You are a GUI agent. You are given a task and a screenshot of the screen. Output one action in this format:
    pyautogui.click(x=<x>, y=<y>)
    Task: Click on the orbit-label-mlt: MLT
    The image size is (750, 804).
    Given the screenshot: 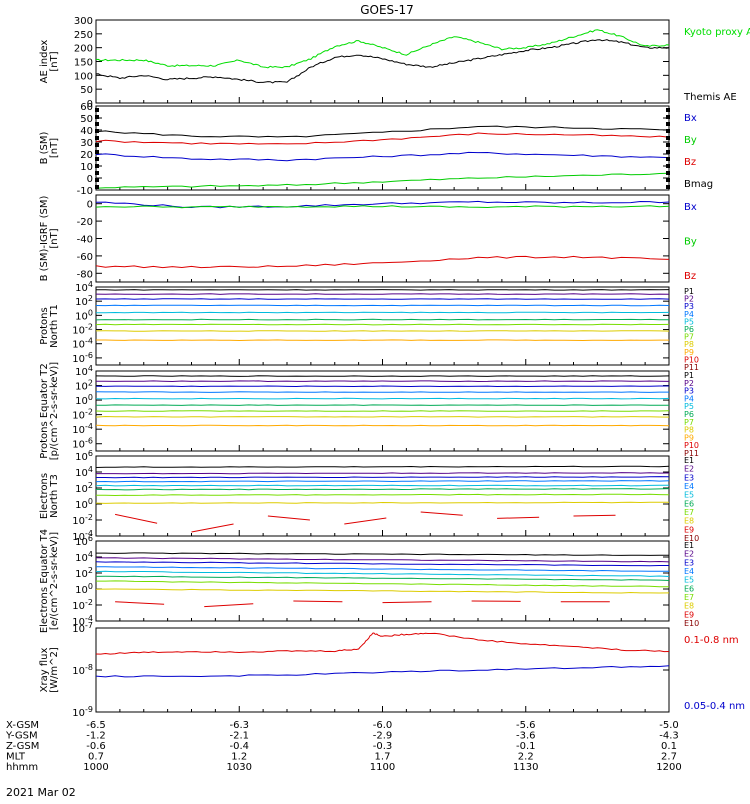 What is the action you would take?
    pyautogui.click(x=16, y=757)
    